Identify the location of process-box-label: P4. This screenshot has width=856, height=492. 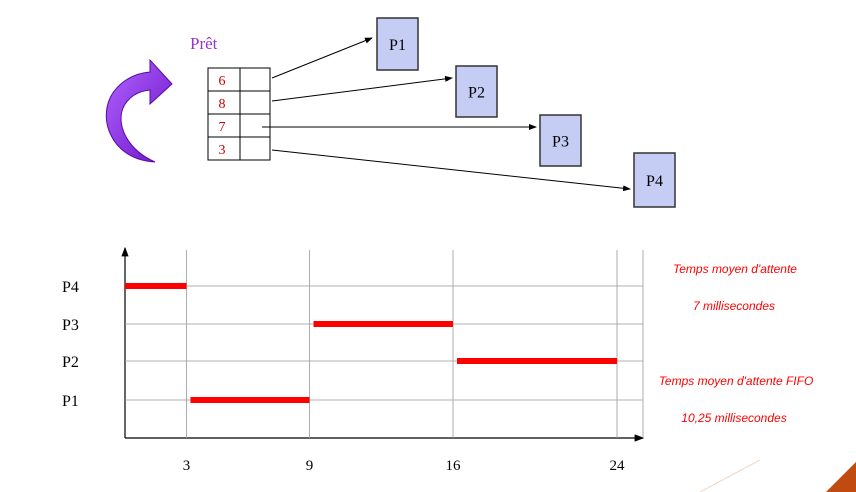
(654, 181).